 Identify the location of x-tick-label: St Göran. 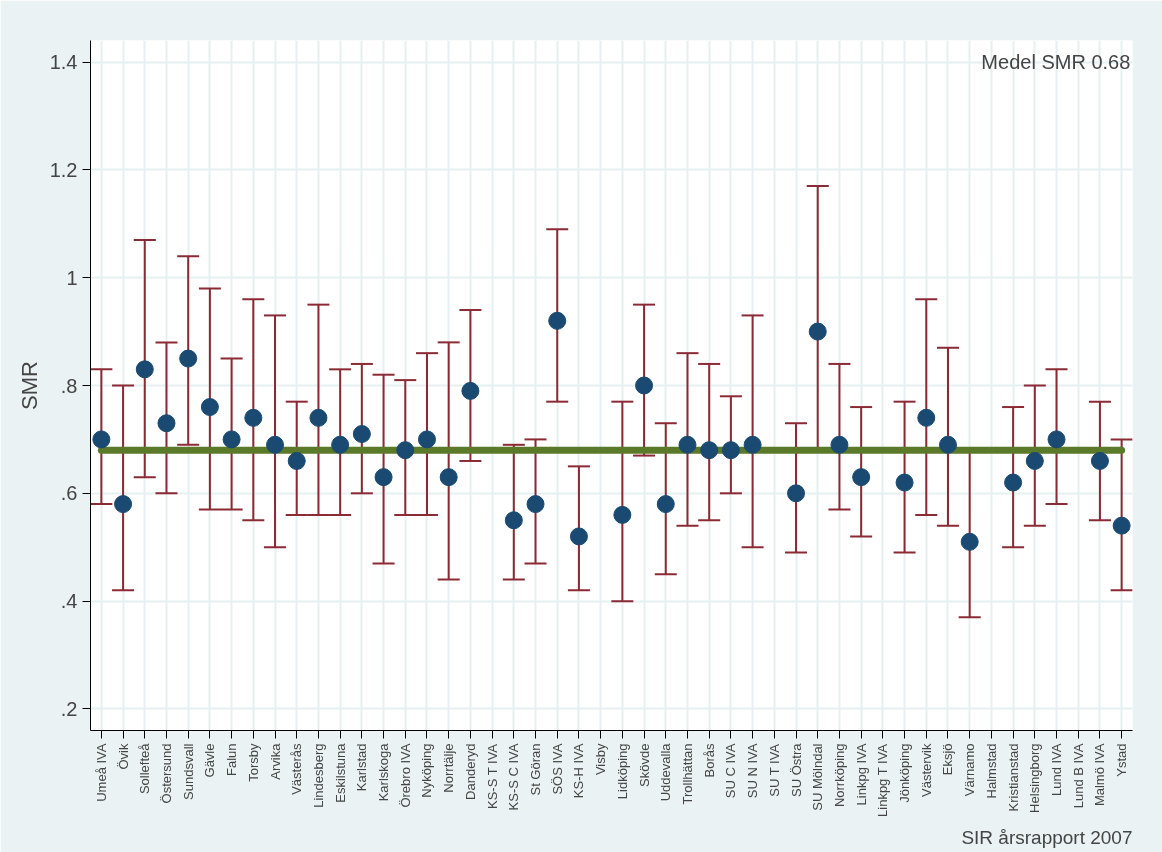
(536, 769).